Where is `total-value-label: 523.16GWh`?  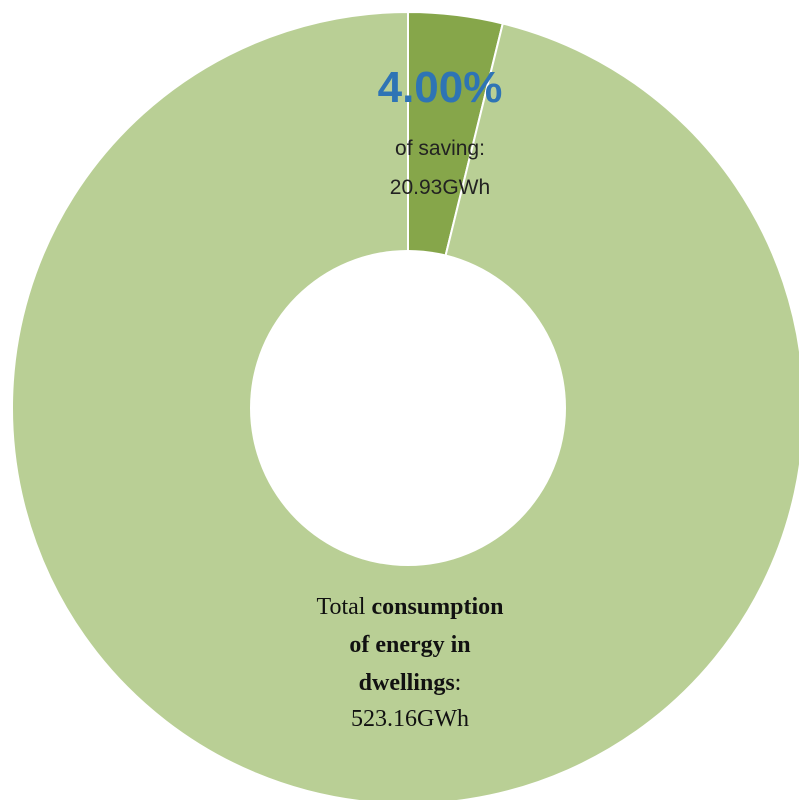 total-value-label: 523.16GWh is located at coordinates (410, 719).